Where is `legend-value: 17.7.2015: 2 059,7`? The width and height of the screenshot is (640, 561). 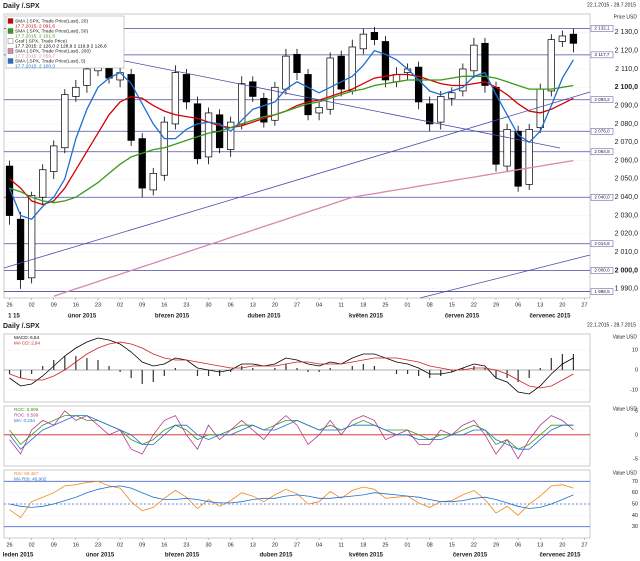 legend-value: 17.7.2015: 2 059,7 is located at coordinates (35, 56).